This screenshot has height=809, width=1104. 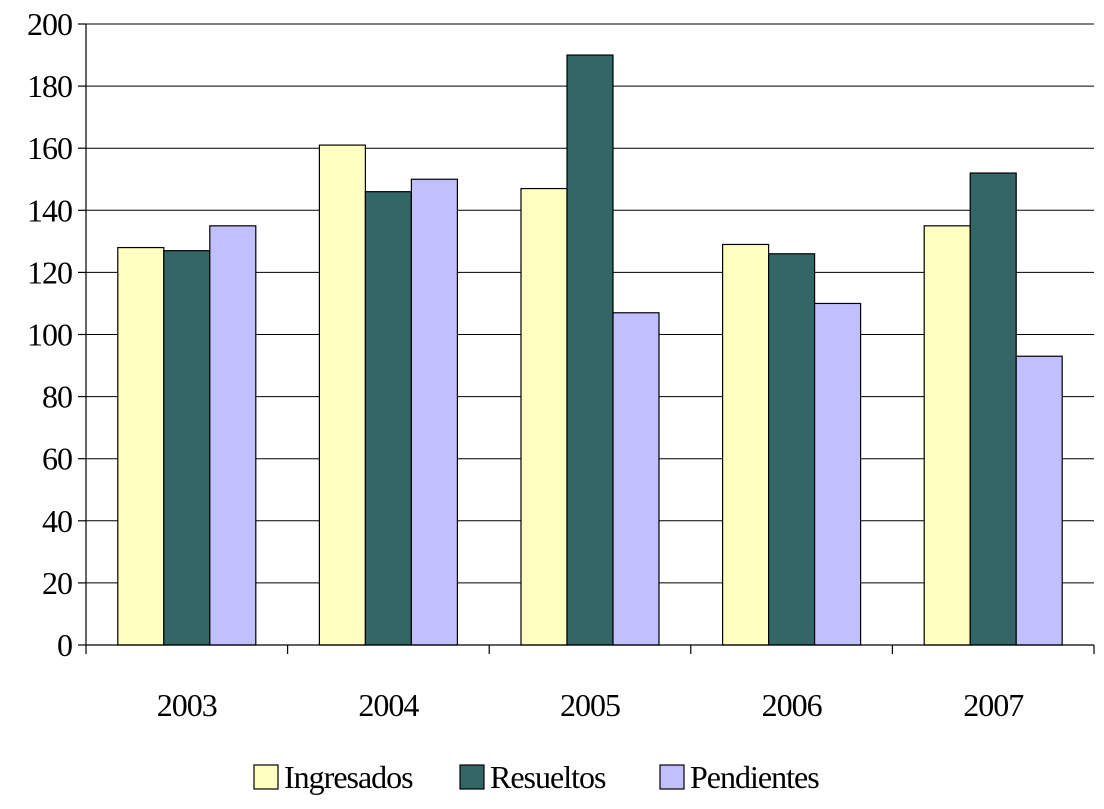 What do you see at coordinates (141, 446) in the screenshot?
I see `bar-ingresados-2003` at bounding box center [141, 446].